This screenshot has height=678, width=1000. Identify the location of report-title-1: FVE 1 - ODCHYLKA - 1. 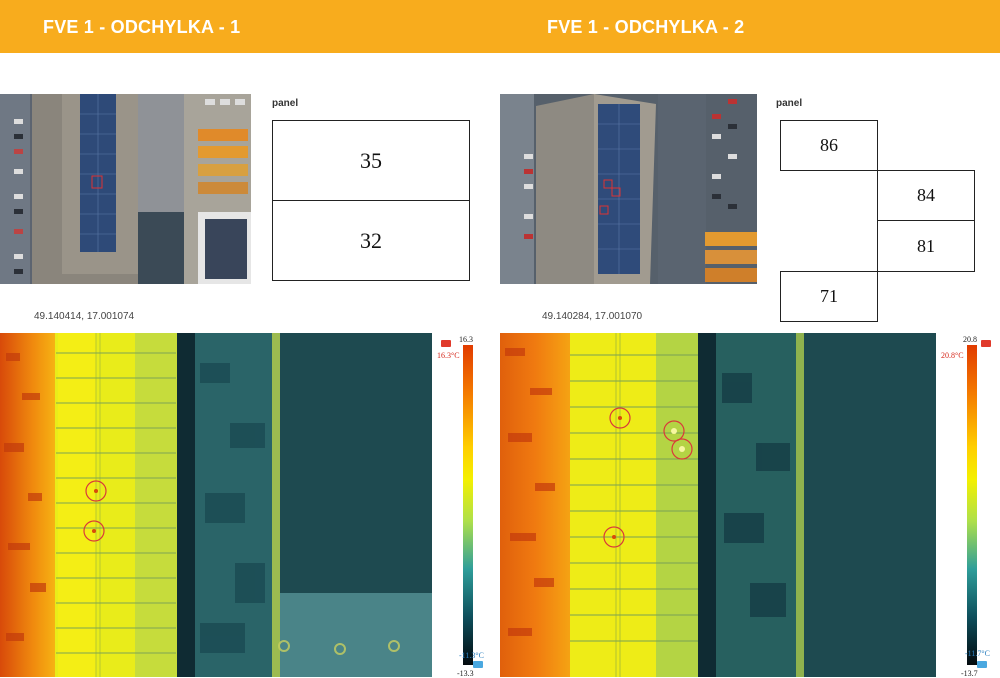
(142, 27).